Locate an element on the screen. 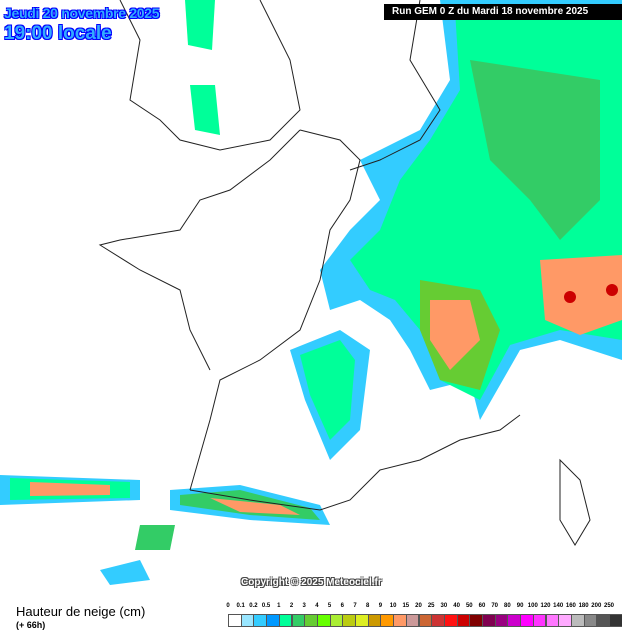 The height and width of the screenshot is (631, 622). legend-label: 4 is located at coordinates (317, 606).